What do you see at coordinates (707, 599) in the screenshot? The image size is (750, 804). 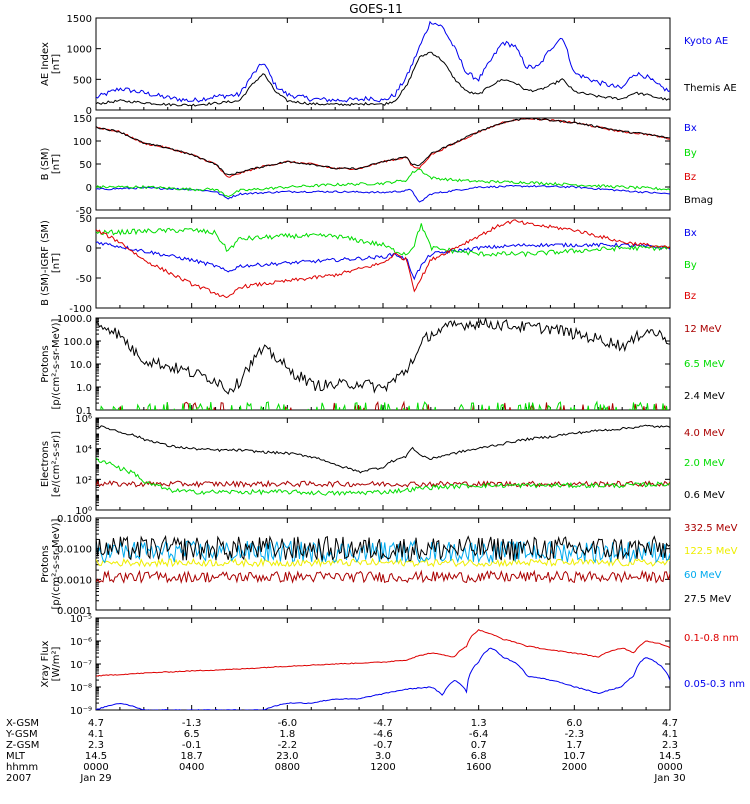 I see `legend-label: 27.5 MeV` at bounding box center [707, 599].